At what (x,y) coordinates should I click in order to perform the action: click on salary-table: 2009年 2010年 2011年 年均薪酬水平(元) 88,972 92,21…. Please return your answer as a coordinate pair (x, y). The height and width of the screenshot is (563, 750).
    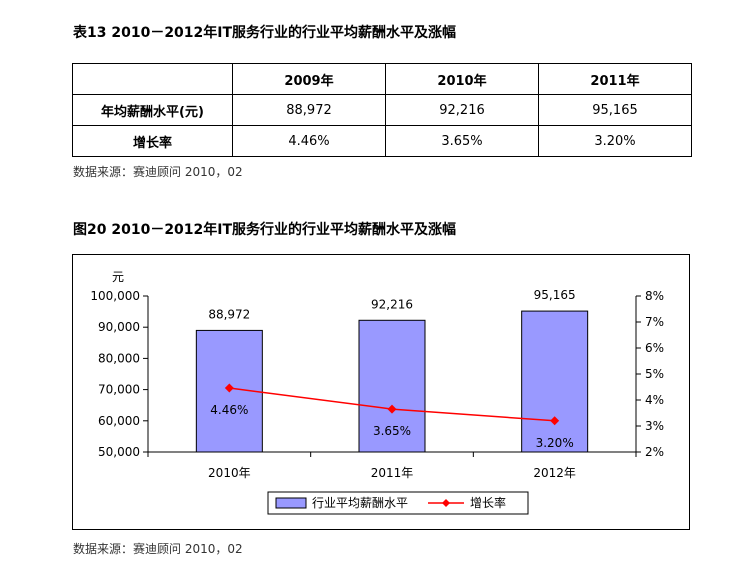
    Looking at the image, I should click on (382, 110).